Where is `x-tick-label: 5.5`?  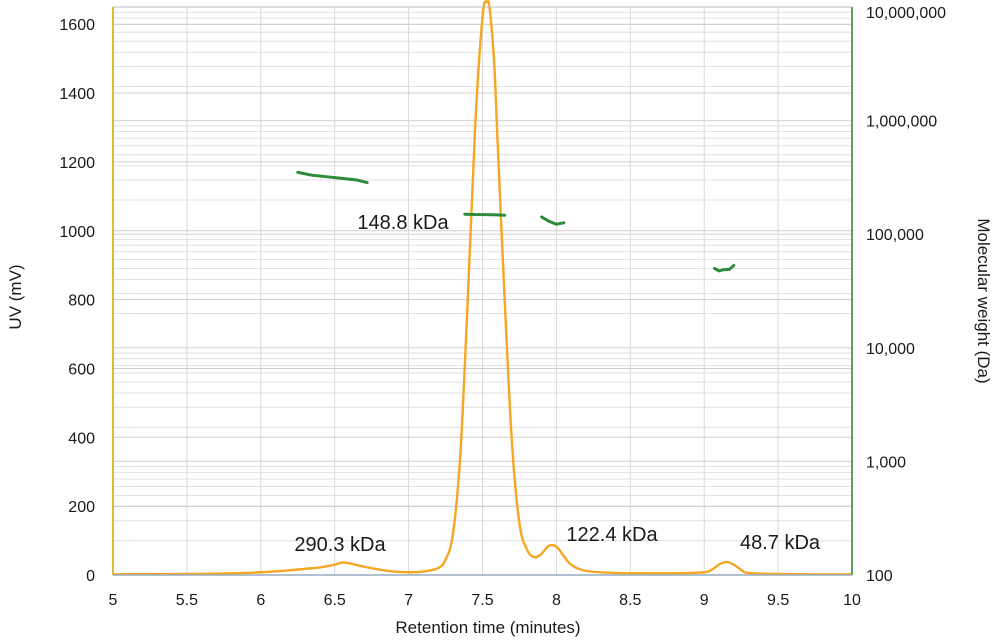
x-tick-label: 5.5 is located at coordinates (187, 600).